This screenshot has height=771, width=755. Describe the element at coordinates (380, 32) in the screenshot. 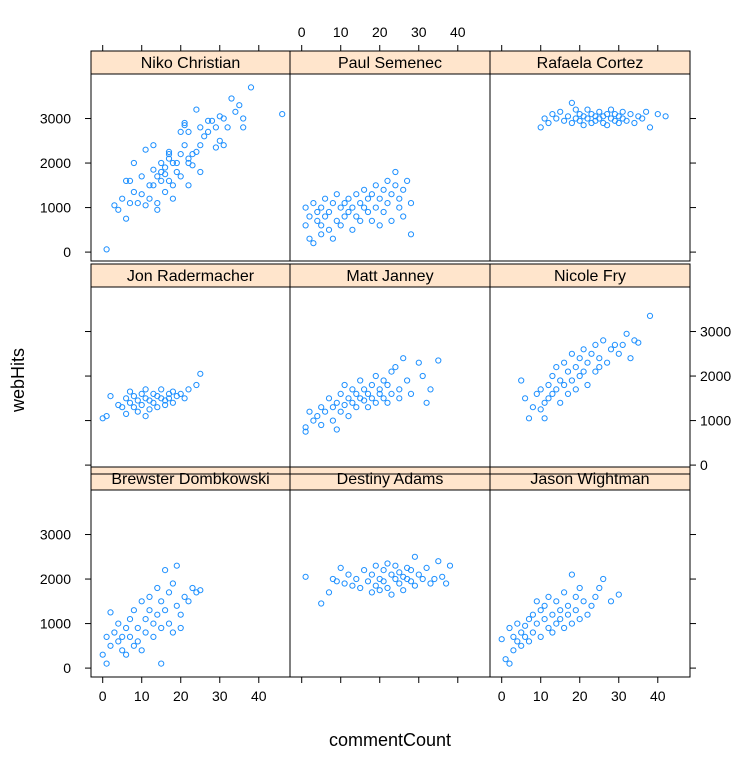

I see `x-tick-label: 20` at that location.